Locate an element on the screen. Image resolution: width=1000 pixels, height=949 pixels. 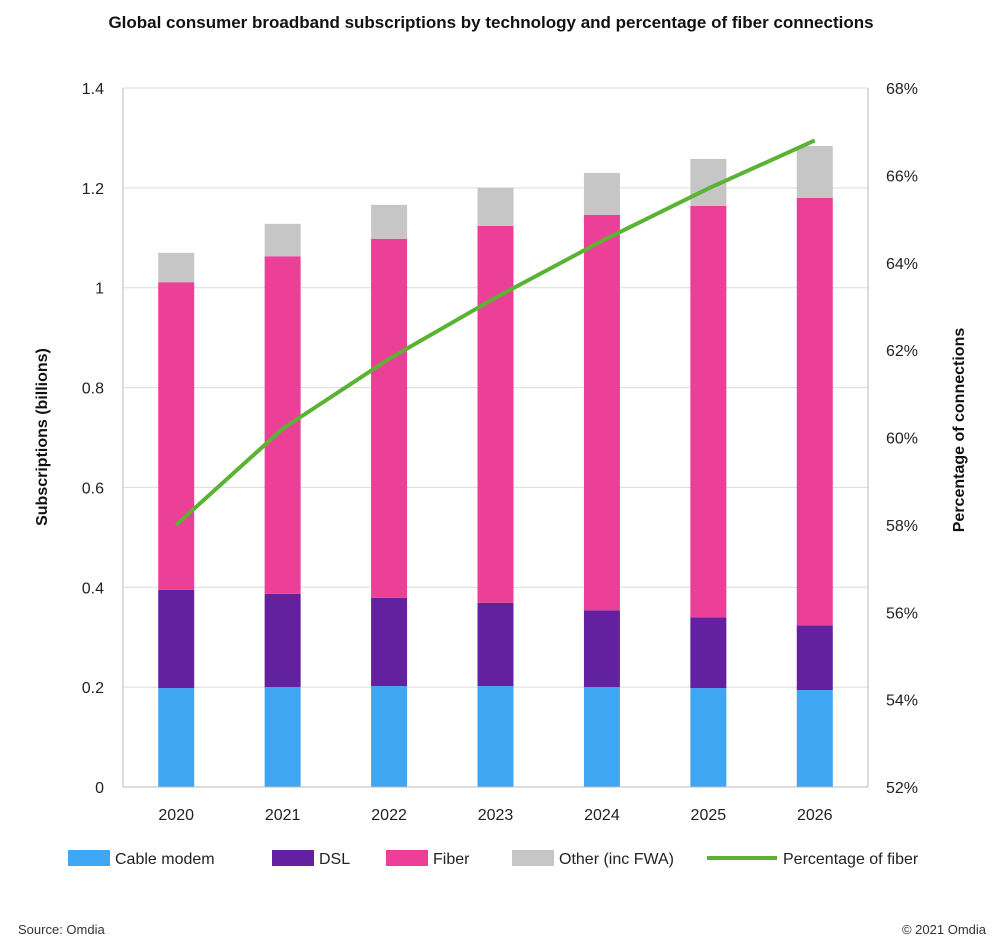
x-tick-label: 2020 is located at coordinates (176, 815).